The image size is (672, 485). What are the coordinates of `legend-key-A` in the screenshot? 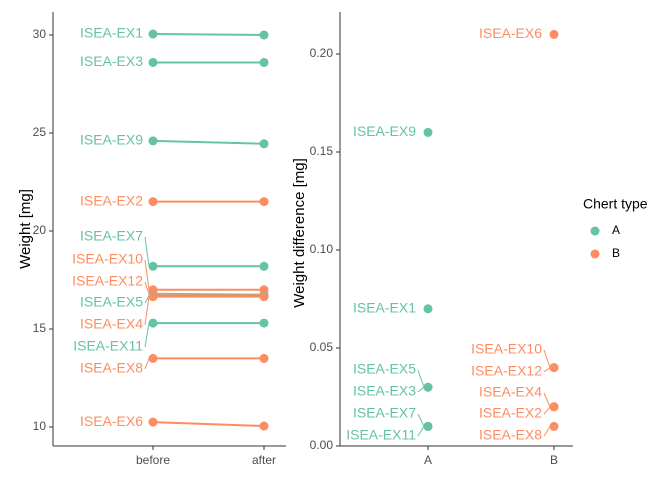 It's located at (595, 231).